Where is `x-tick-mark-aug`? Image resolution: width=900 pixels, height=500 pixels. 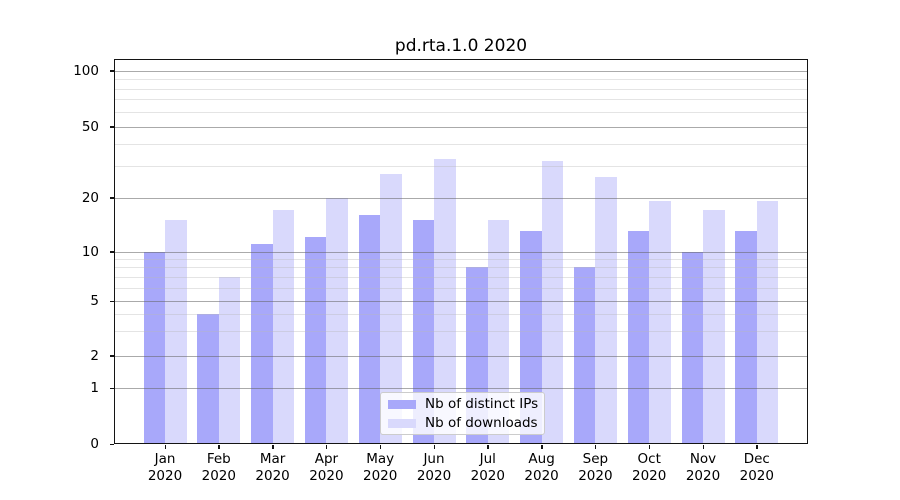 x-tick-mark-aug is located at coordinates (542, 446).